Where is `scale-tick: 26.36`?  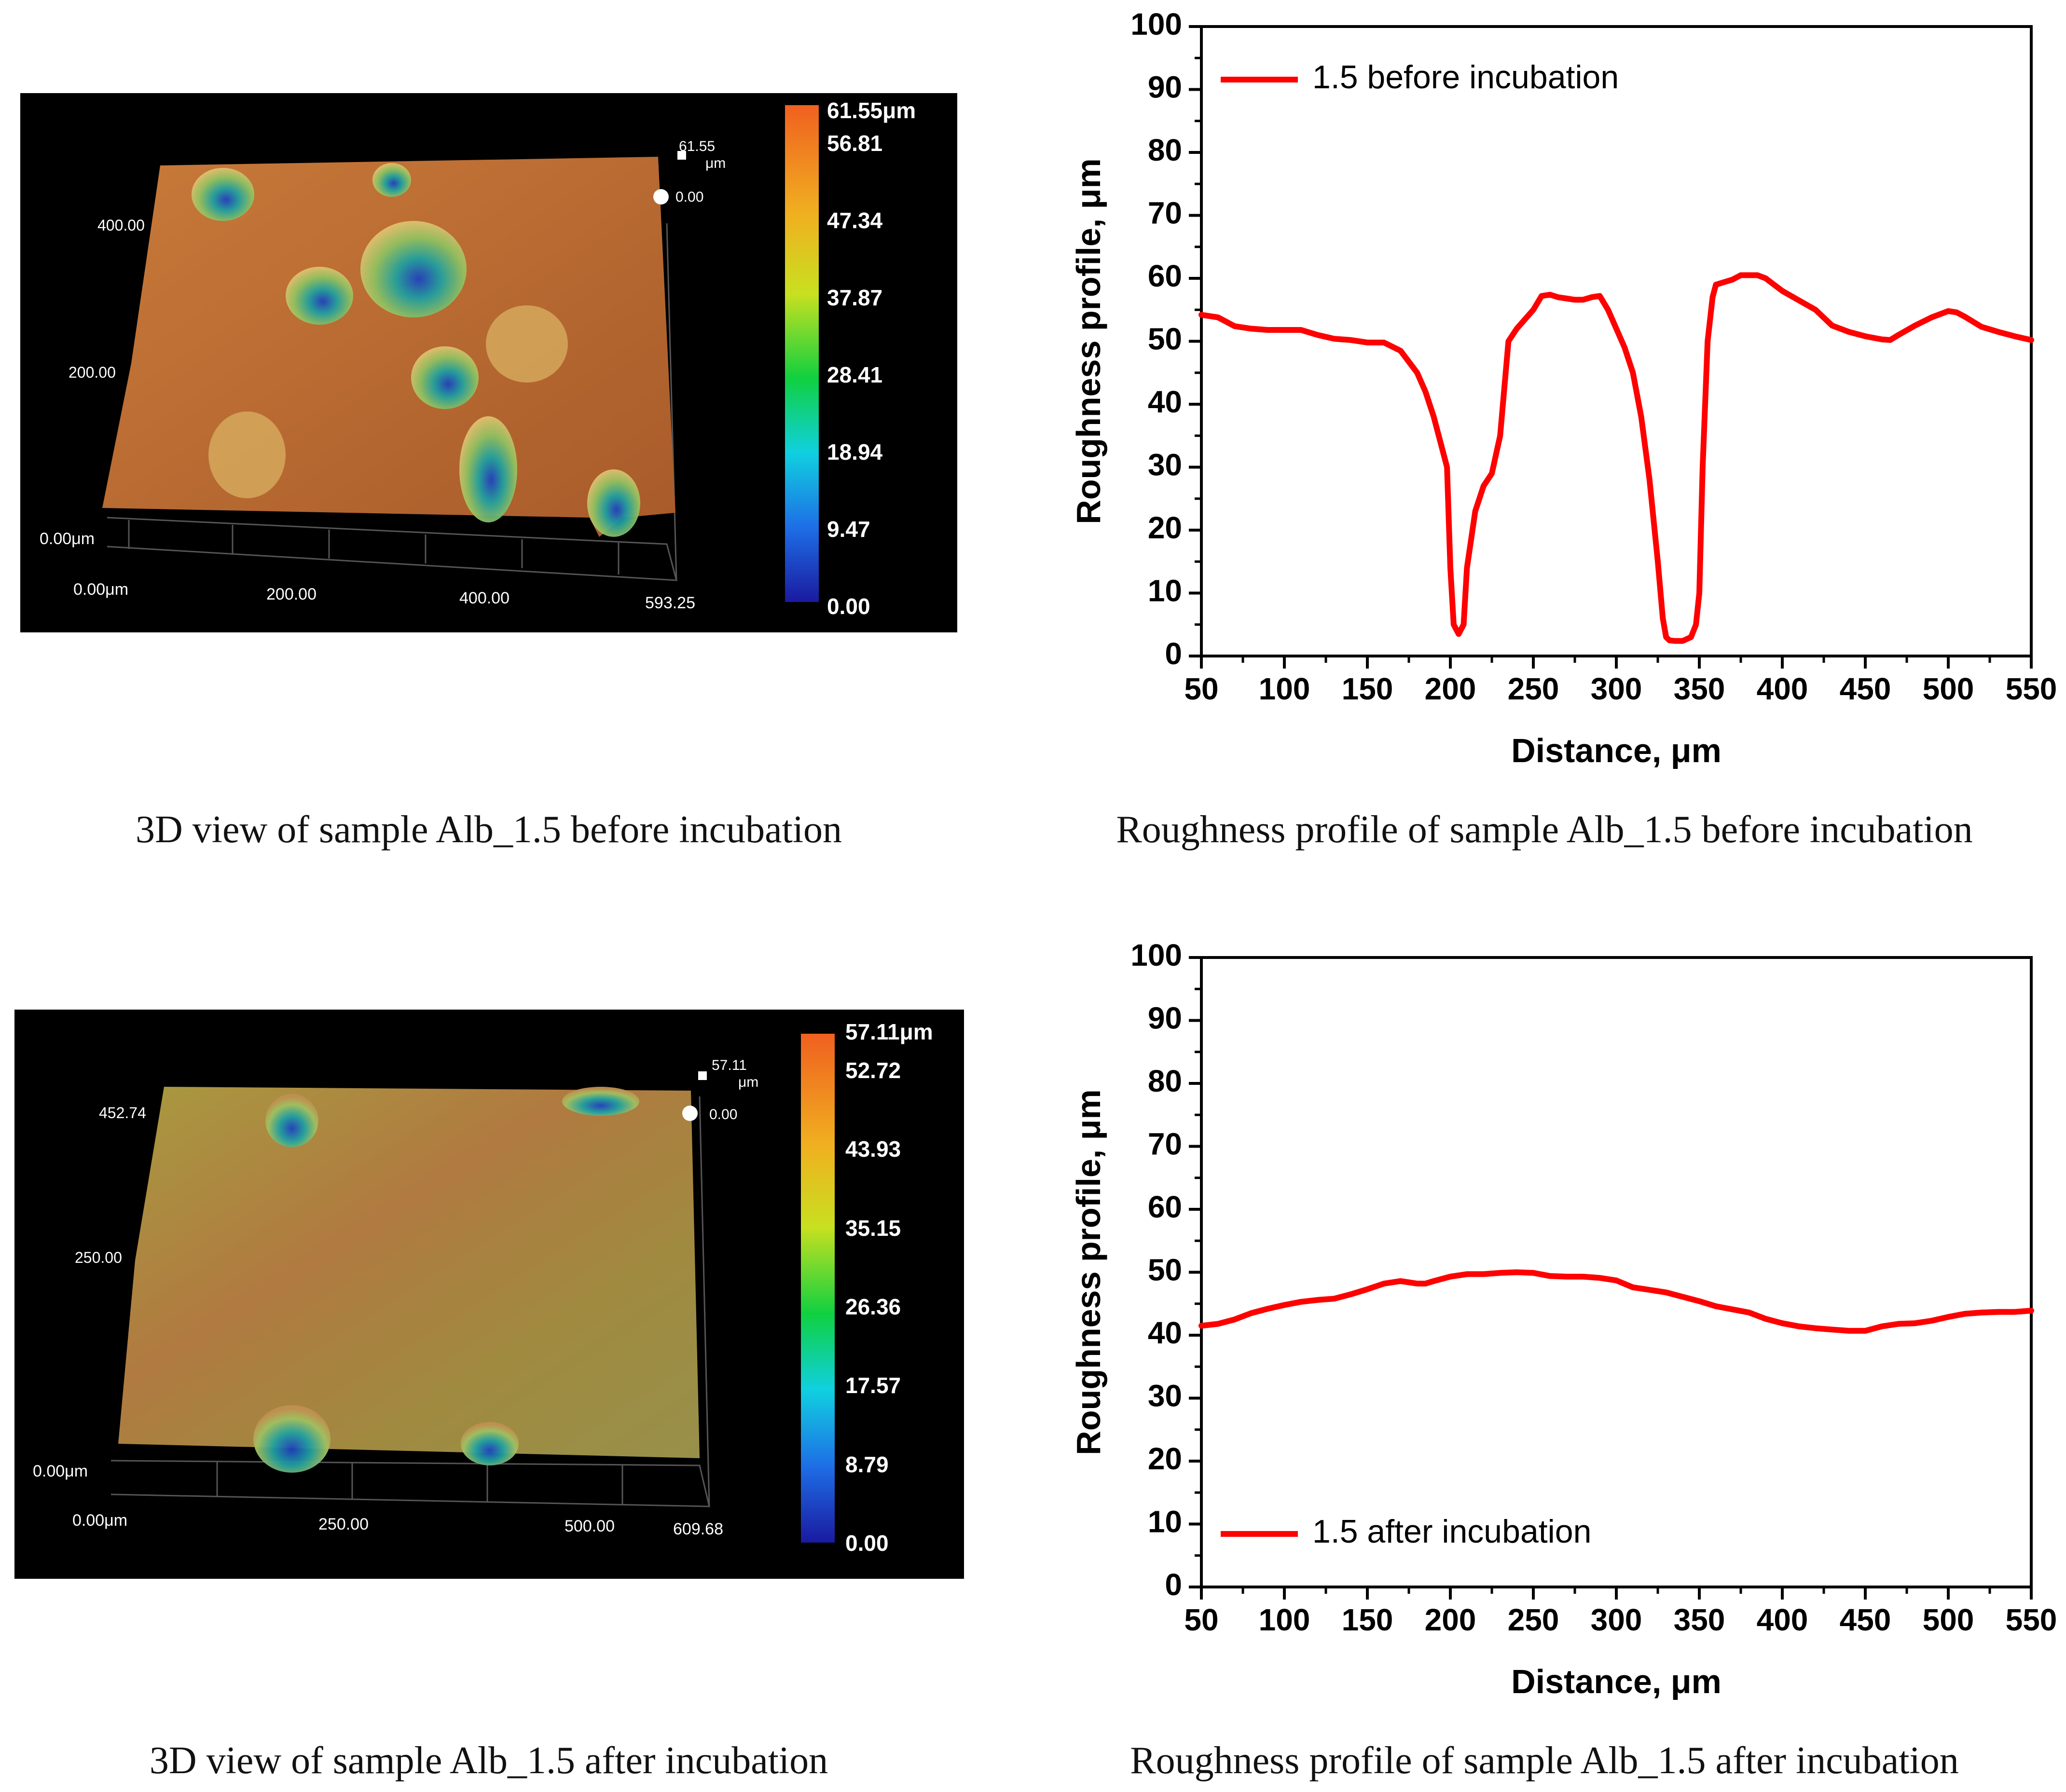 scale-tick: 26.36 is located at coordinates (873, 1306).